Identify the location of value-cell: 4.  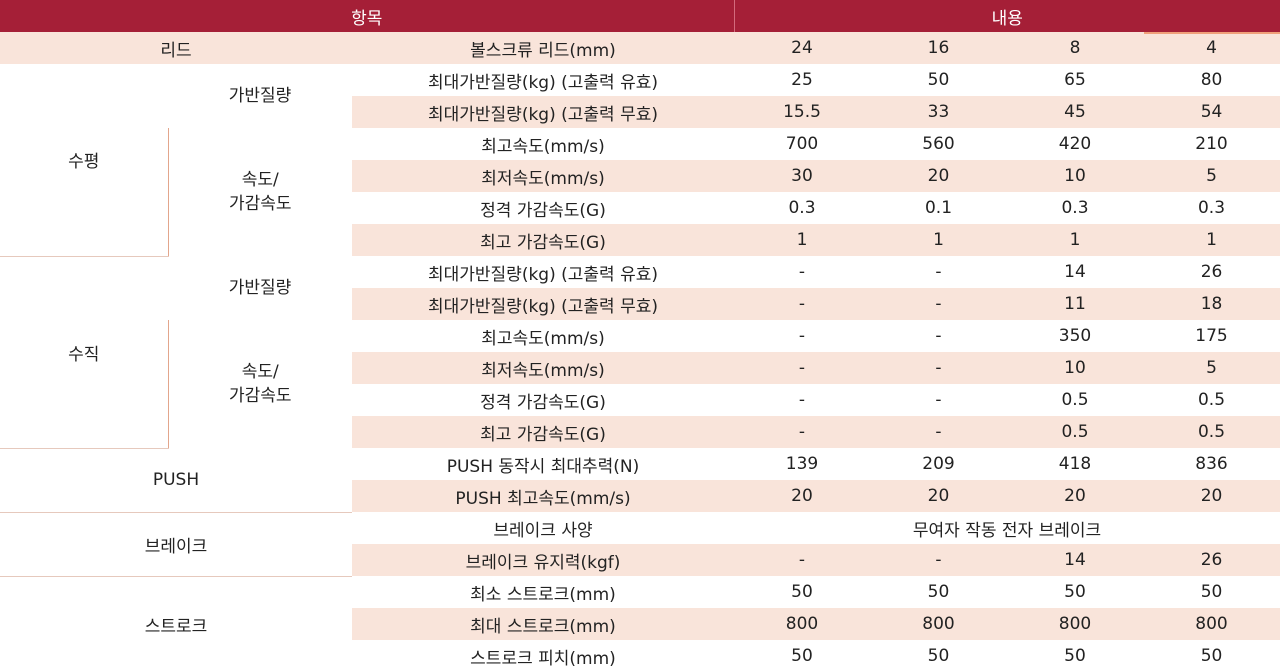
(1211, 48).